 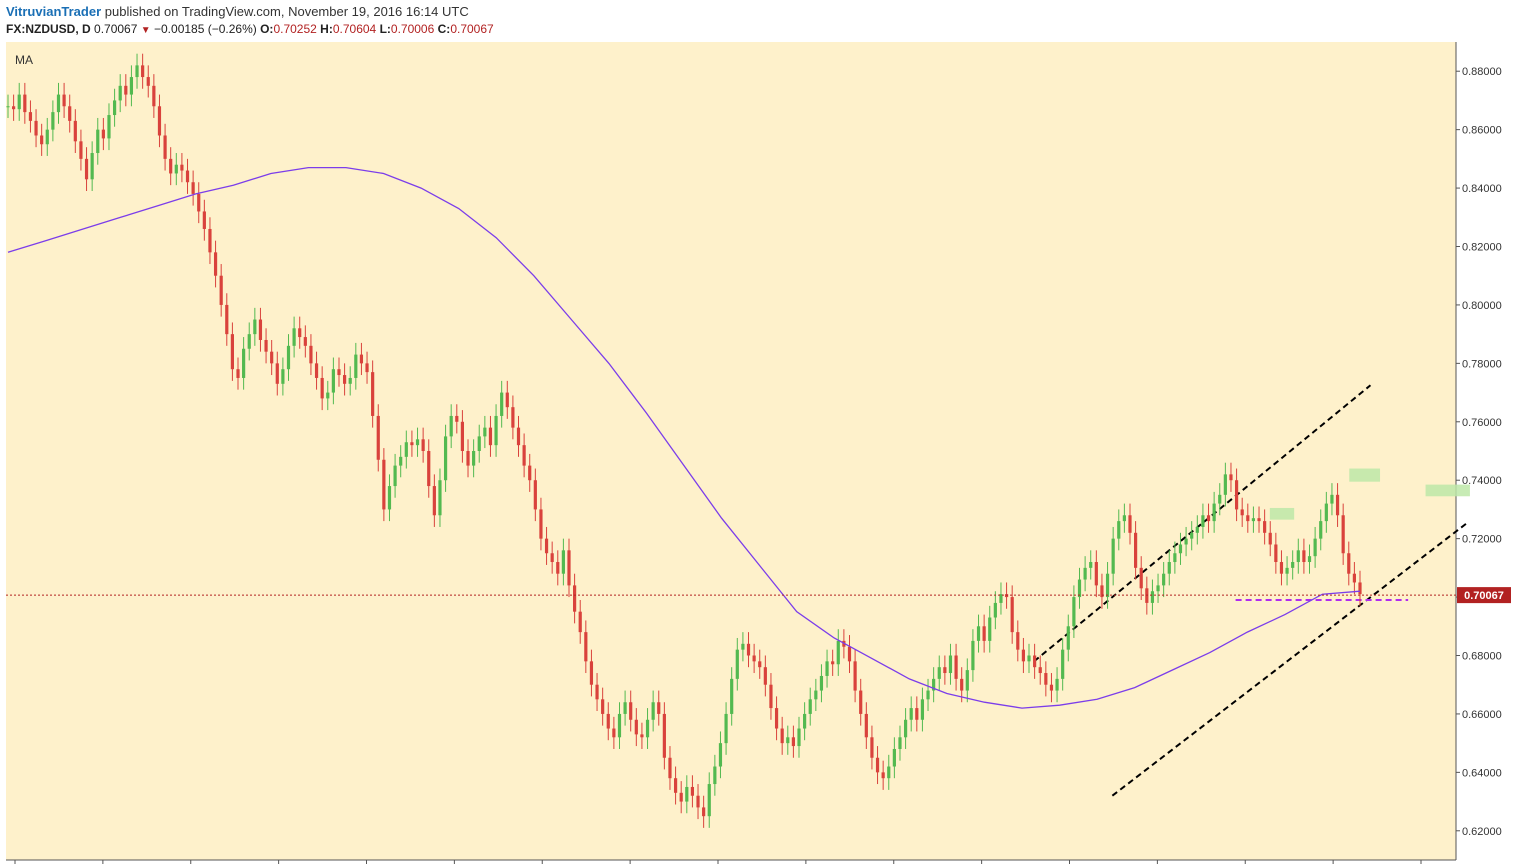 What do you see at coordinates (472, 29) in the screenshot?
I see `close-value: 0.70067` at bounding box center [472, 29].